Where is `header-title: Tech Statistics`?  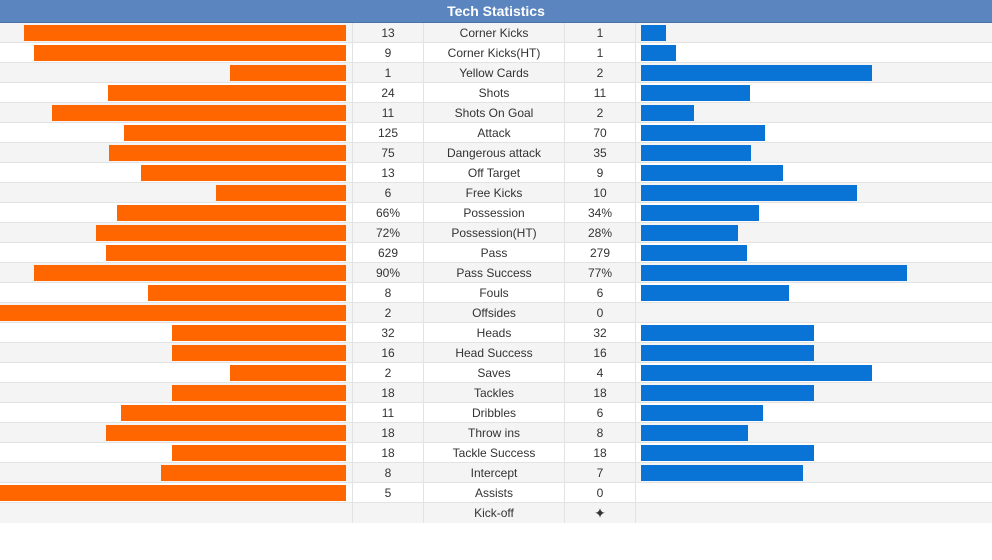 header-title: Tech Statistics is located at coordinates (496, 11).